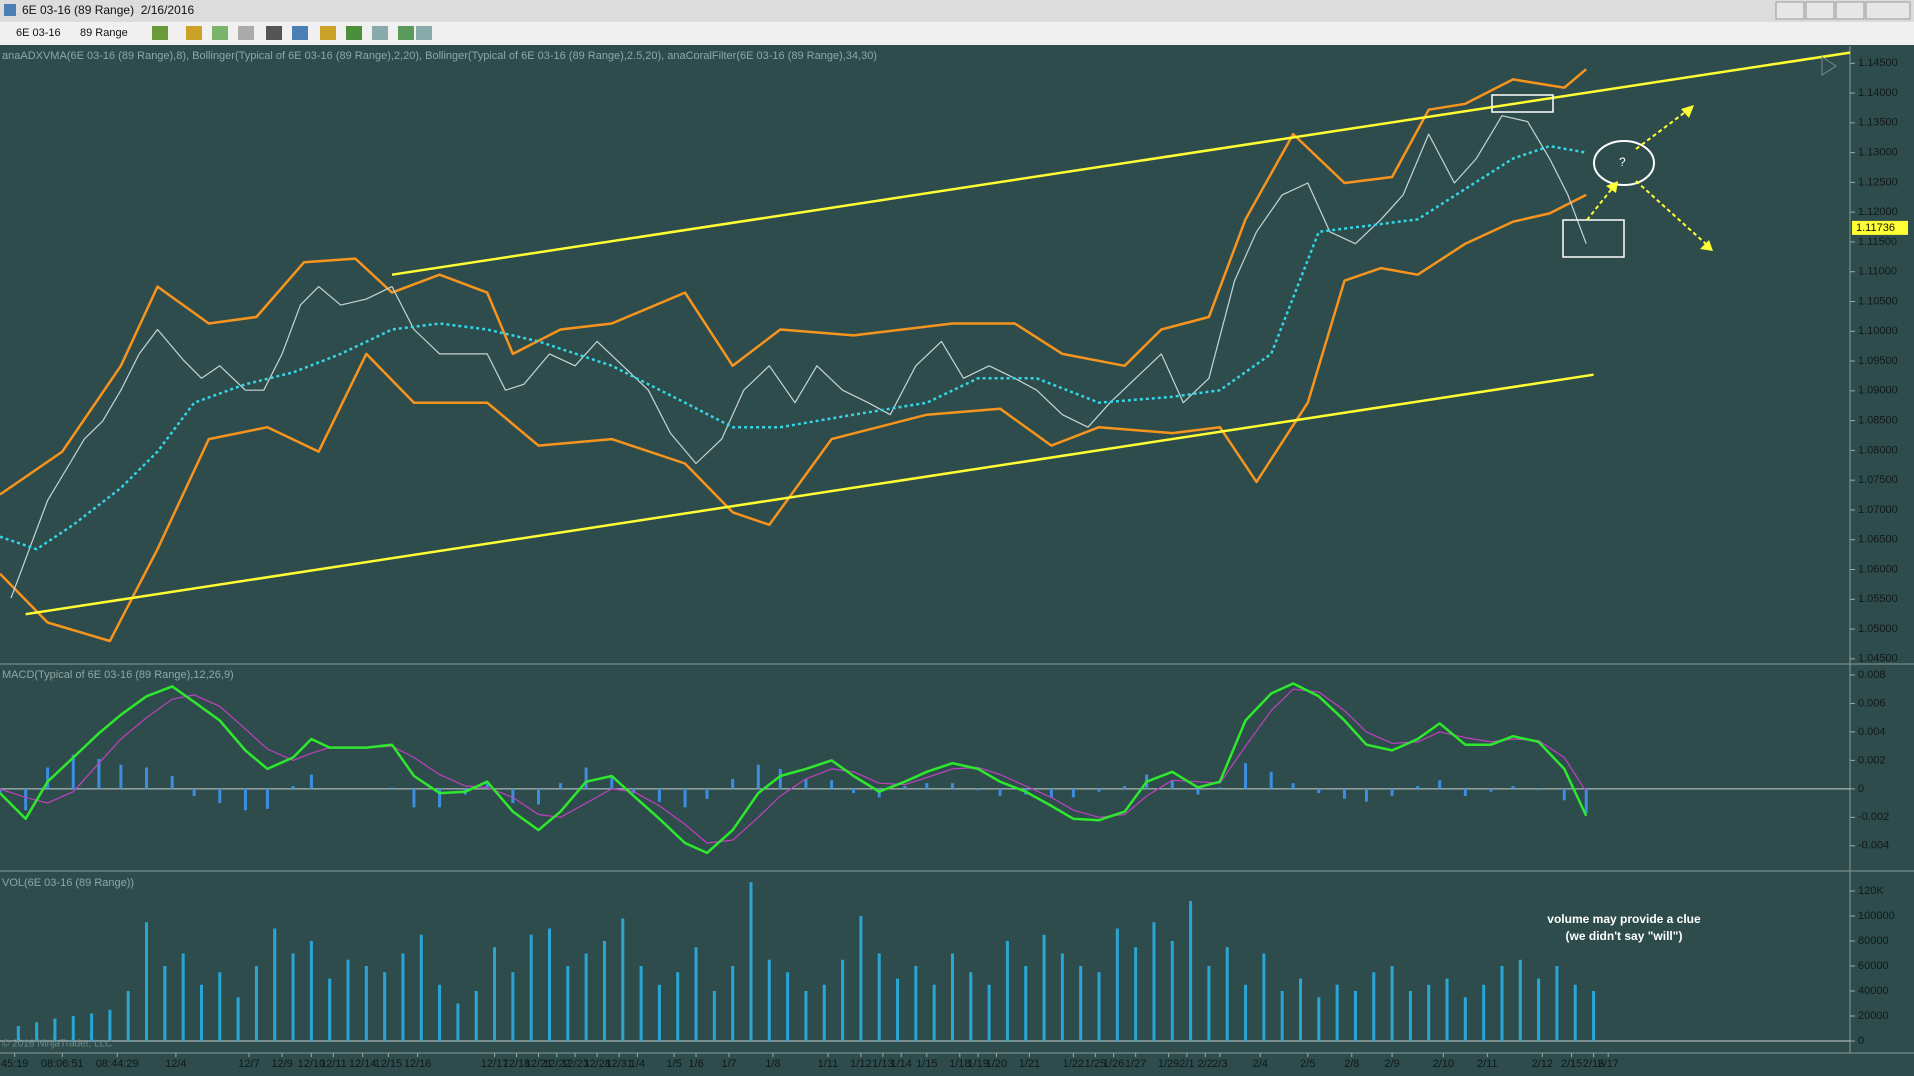 This screenshot has width=1914, height=1076. I want to click on x-tick-label: 1/11, so click(828, 1064).